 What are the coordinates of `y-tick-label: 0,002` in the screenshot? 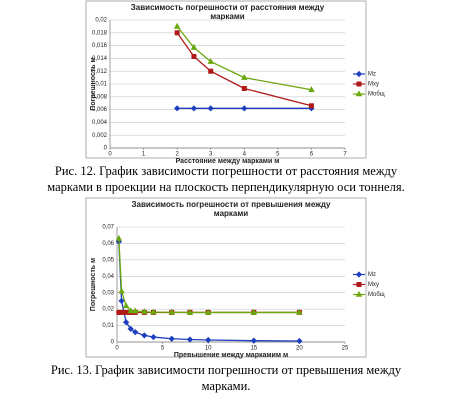 It's located at (100, 136).